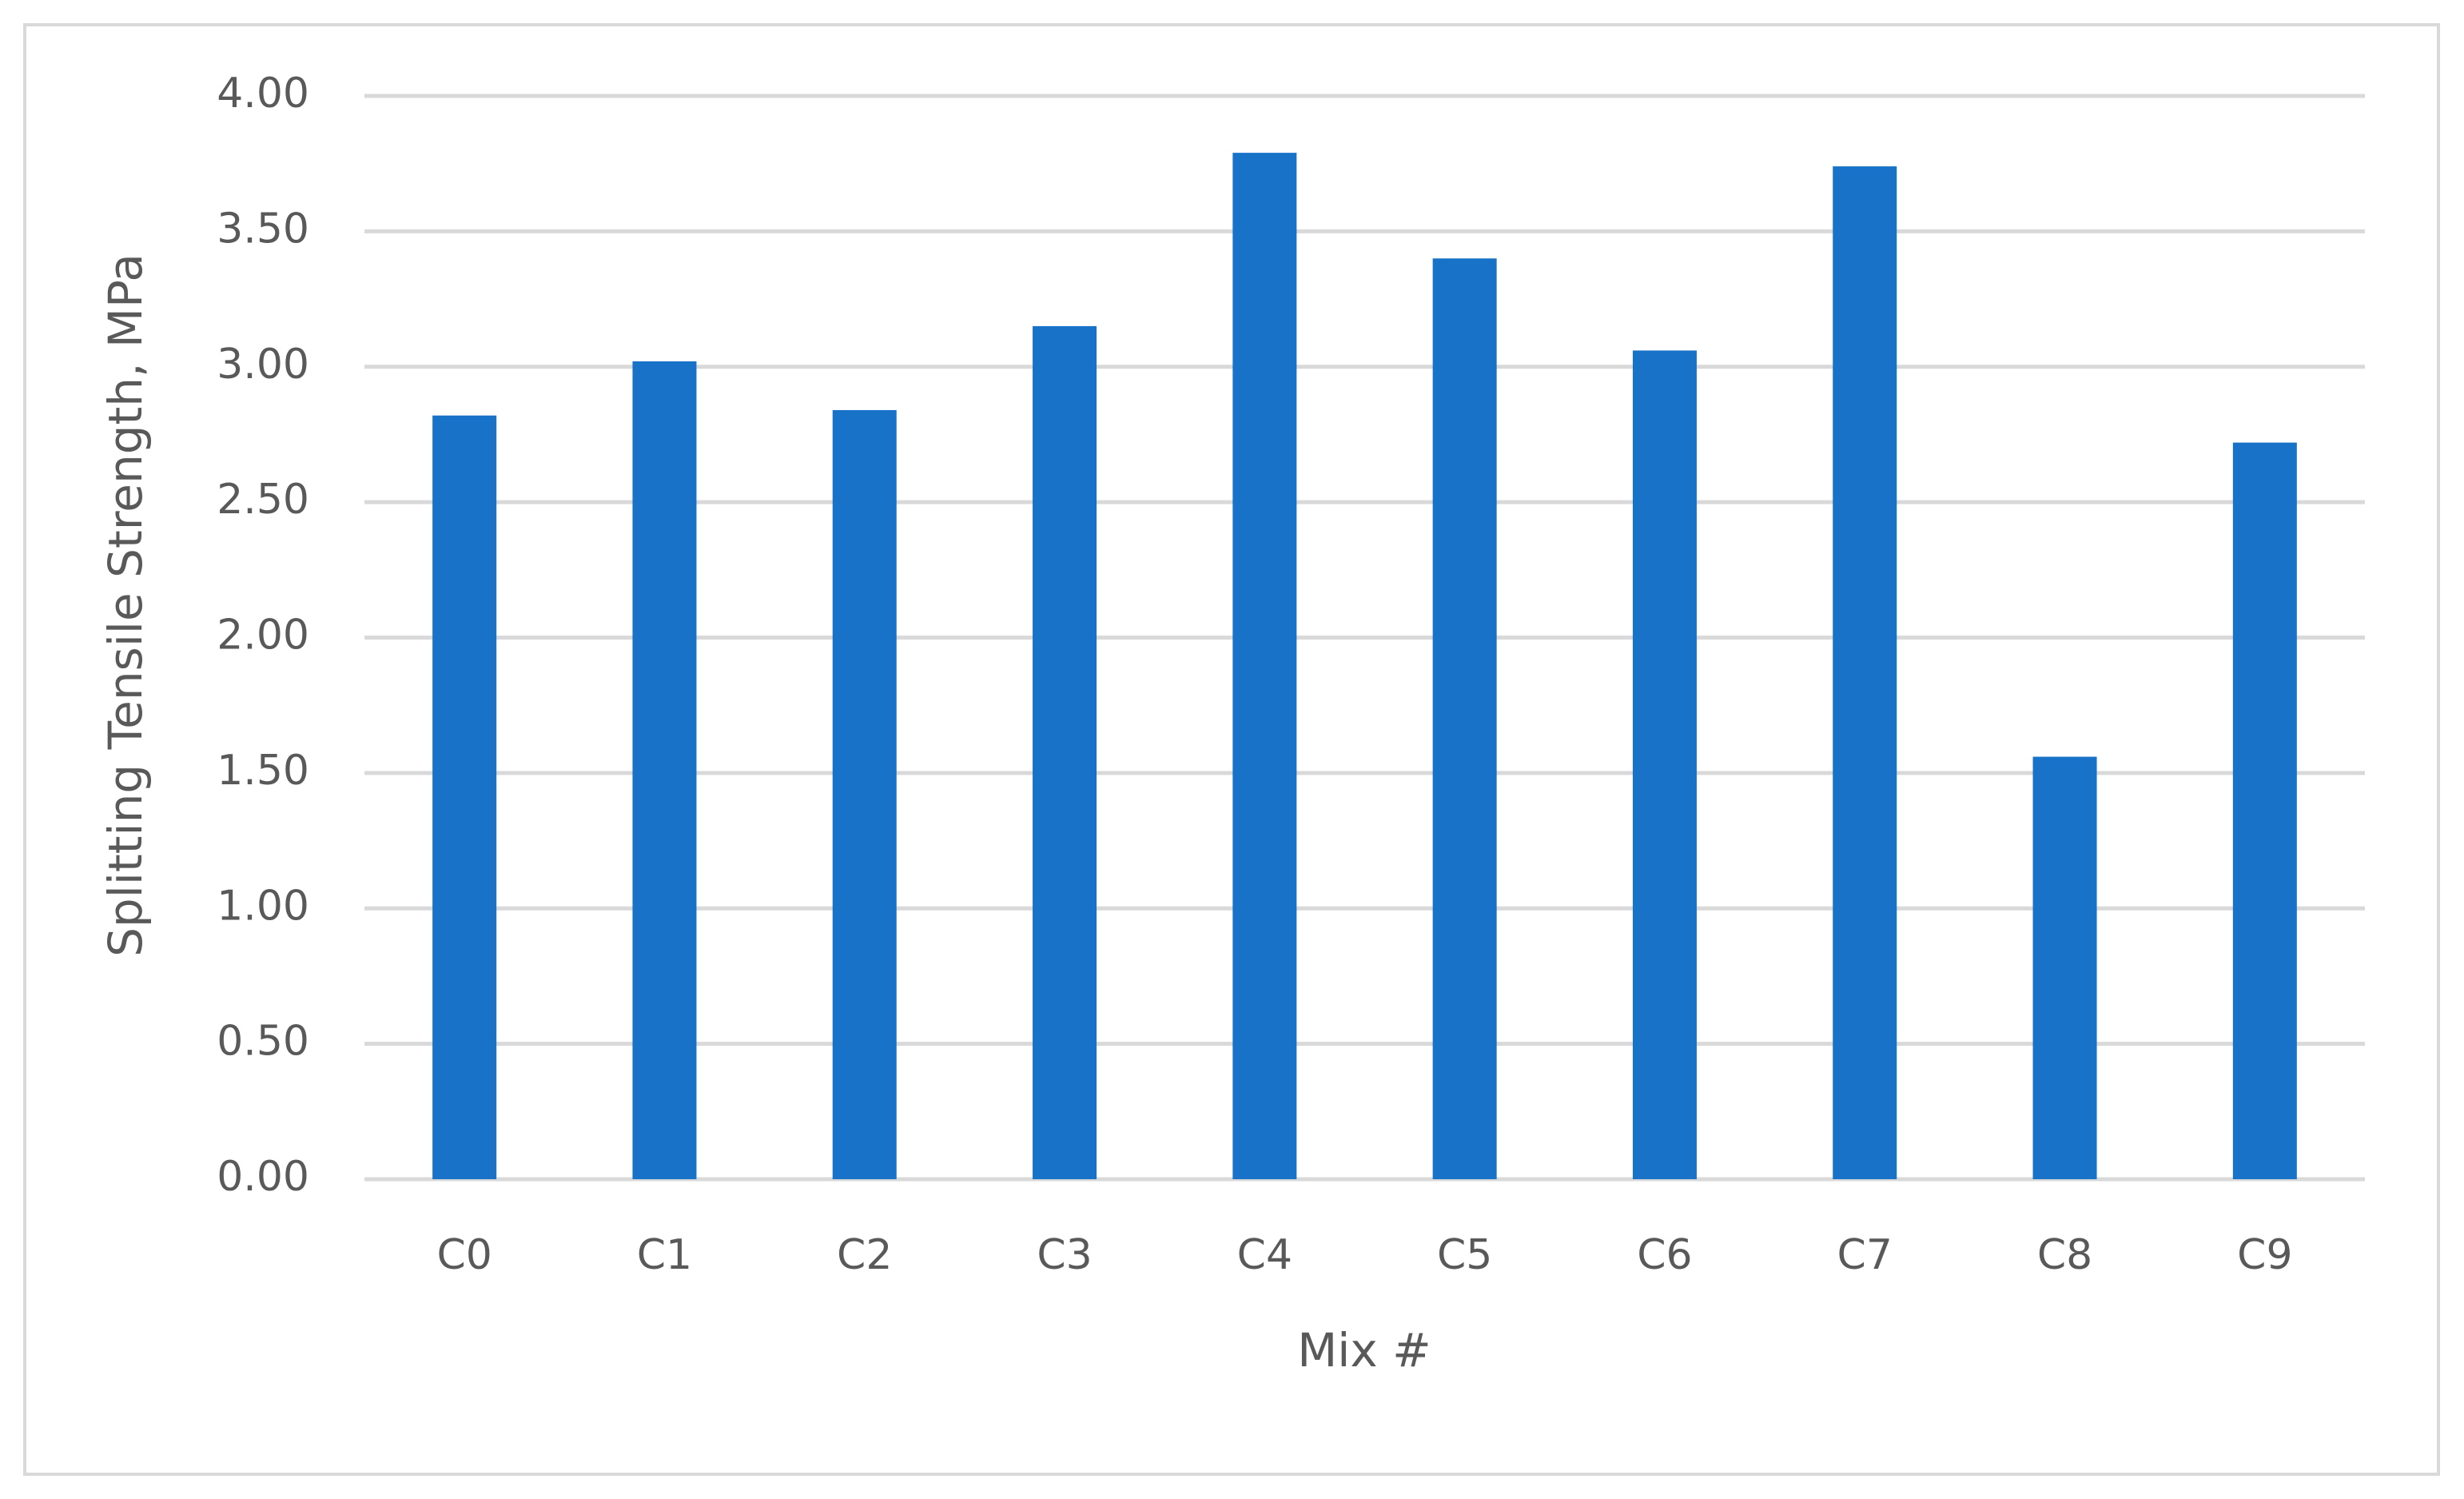 The image size is (2464, 1499). Describe the element at coordinates (464, 1255) in the screenshot. I see `x-tick-label: C0` at that location.